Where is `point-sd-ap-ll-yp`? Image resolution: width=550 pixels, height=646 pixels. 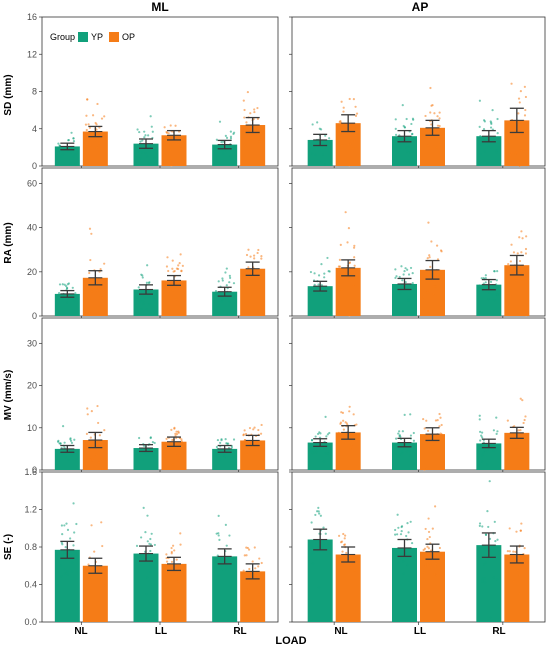
point-sd-ap-ll-yp is located at coordinates (396, 134).